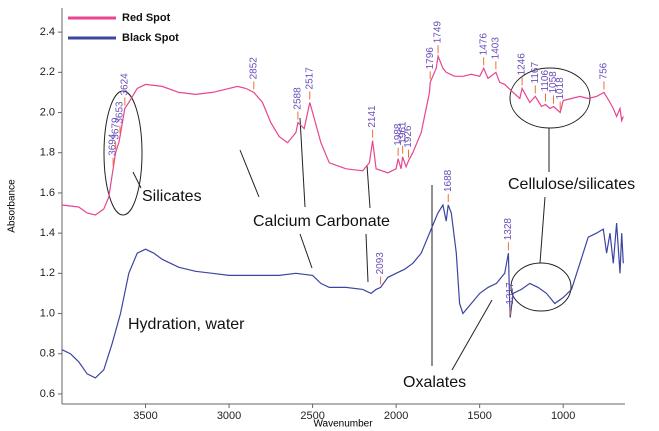 This screenshot has height=431, width=659. I want to click on legend-label: Red Spot, so click(146, 18).